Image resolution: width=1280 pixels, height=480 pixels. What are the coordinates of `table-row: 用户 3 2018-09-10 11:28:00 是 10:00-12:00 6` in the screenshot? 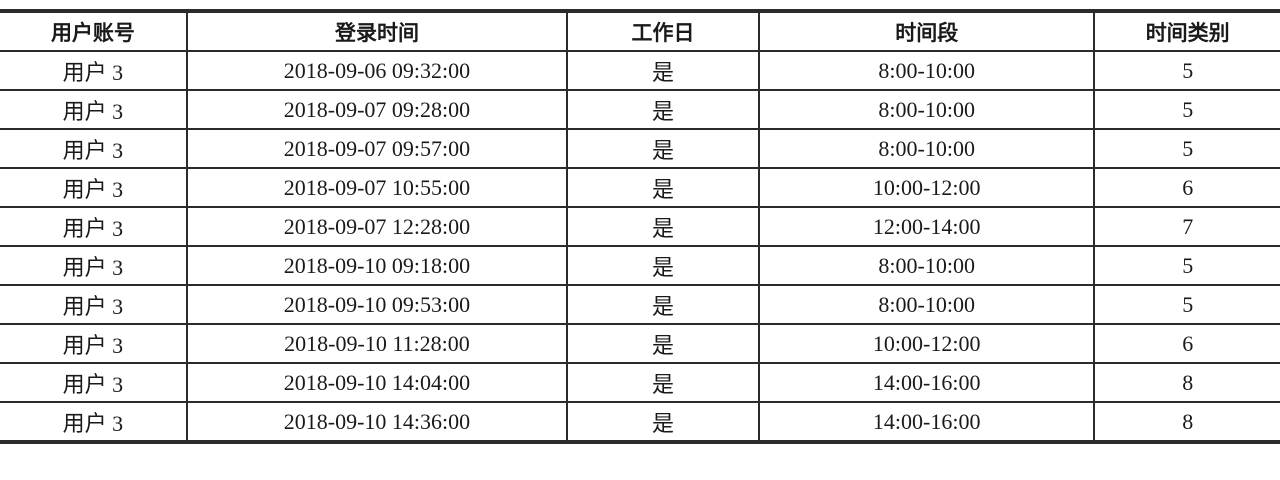 It's located at (640, 343).